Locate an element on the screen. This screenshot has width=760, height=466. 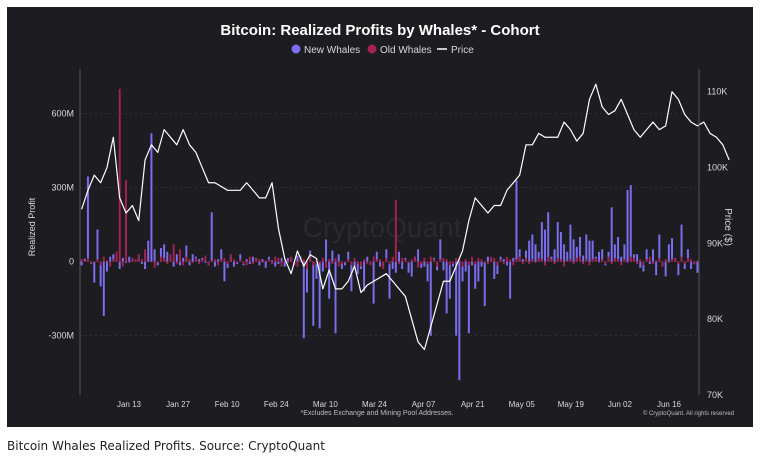
legend-label-old-whales: Old Whales is located at coordinates (406, 50).